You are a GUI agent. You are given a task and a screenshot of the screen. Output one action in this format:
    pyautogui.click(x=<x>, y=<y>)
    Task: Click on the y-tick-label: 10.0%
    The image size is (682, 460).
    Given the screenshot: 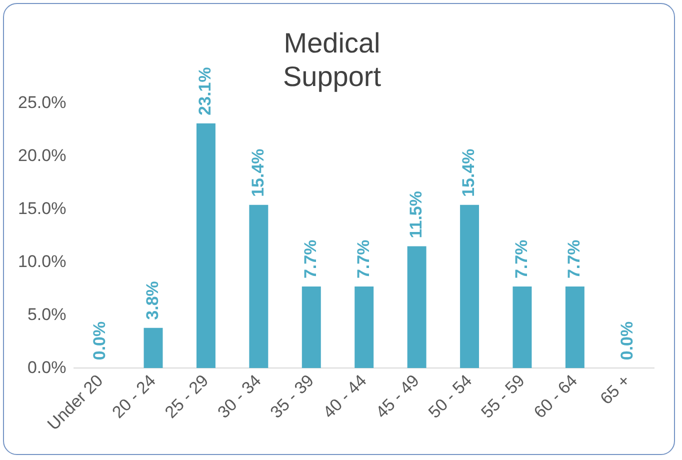 What is the action you would take?
    pyautogui.click(x=42, y=261)
    